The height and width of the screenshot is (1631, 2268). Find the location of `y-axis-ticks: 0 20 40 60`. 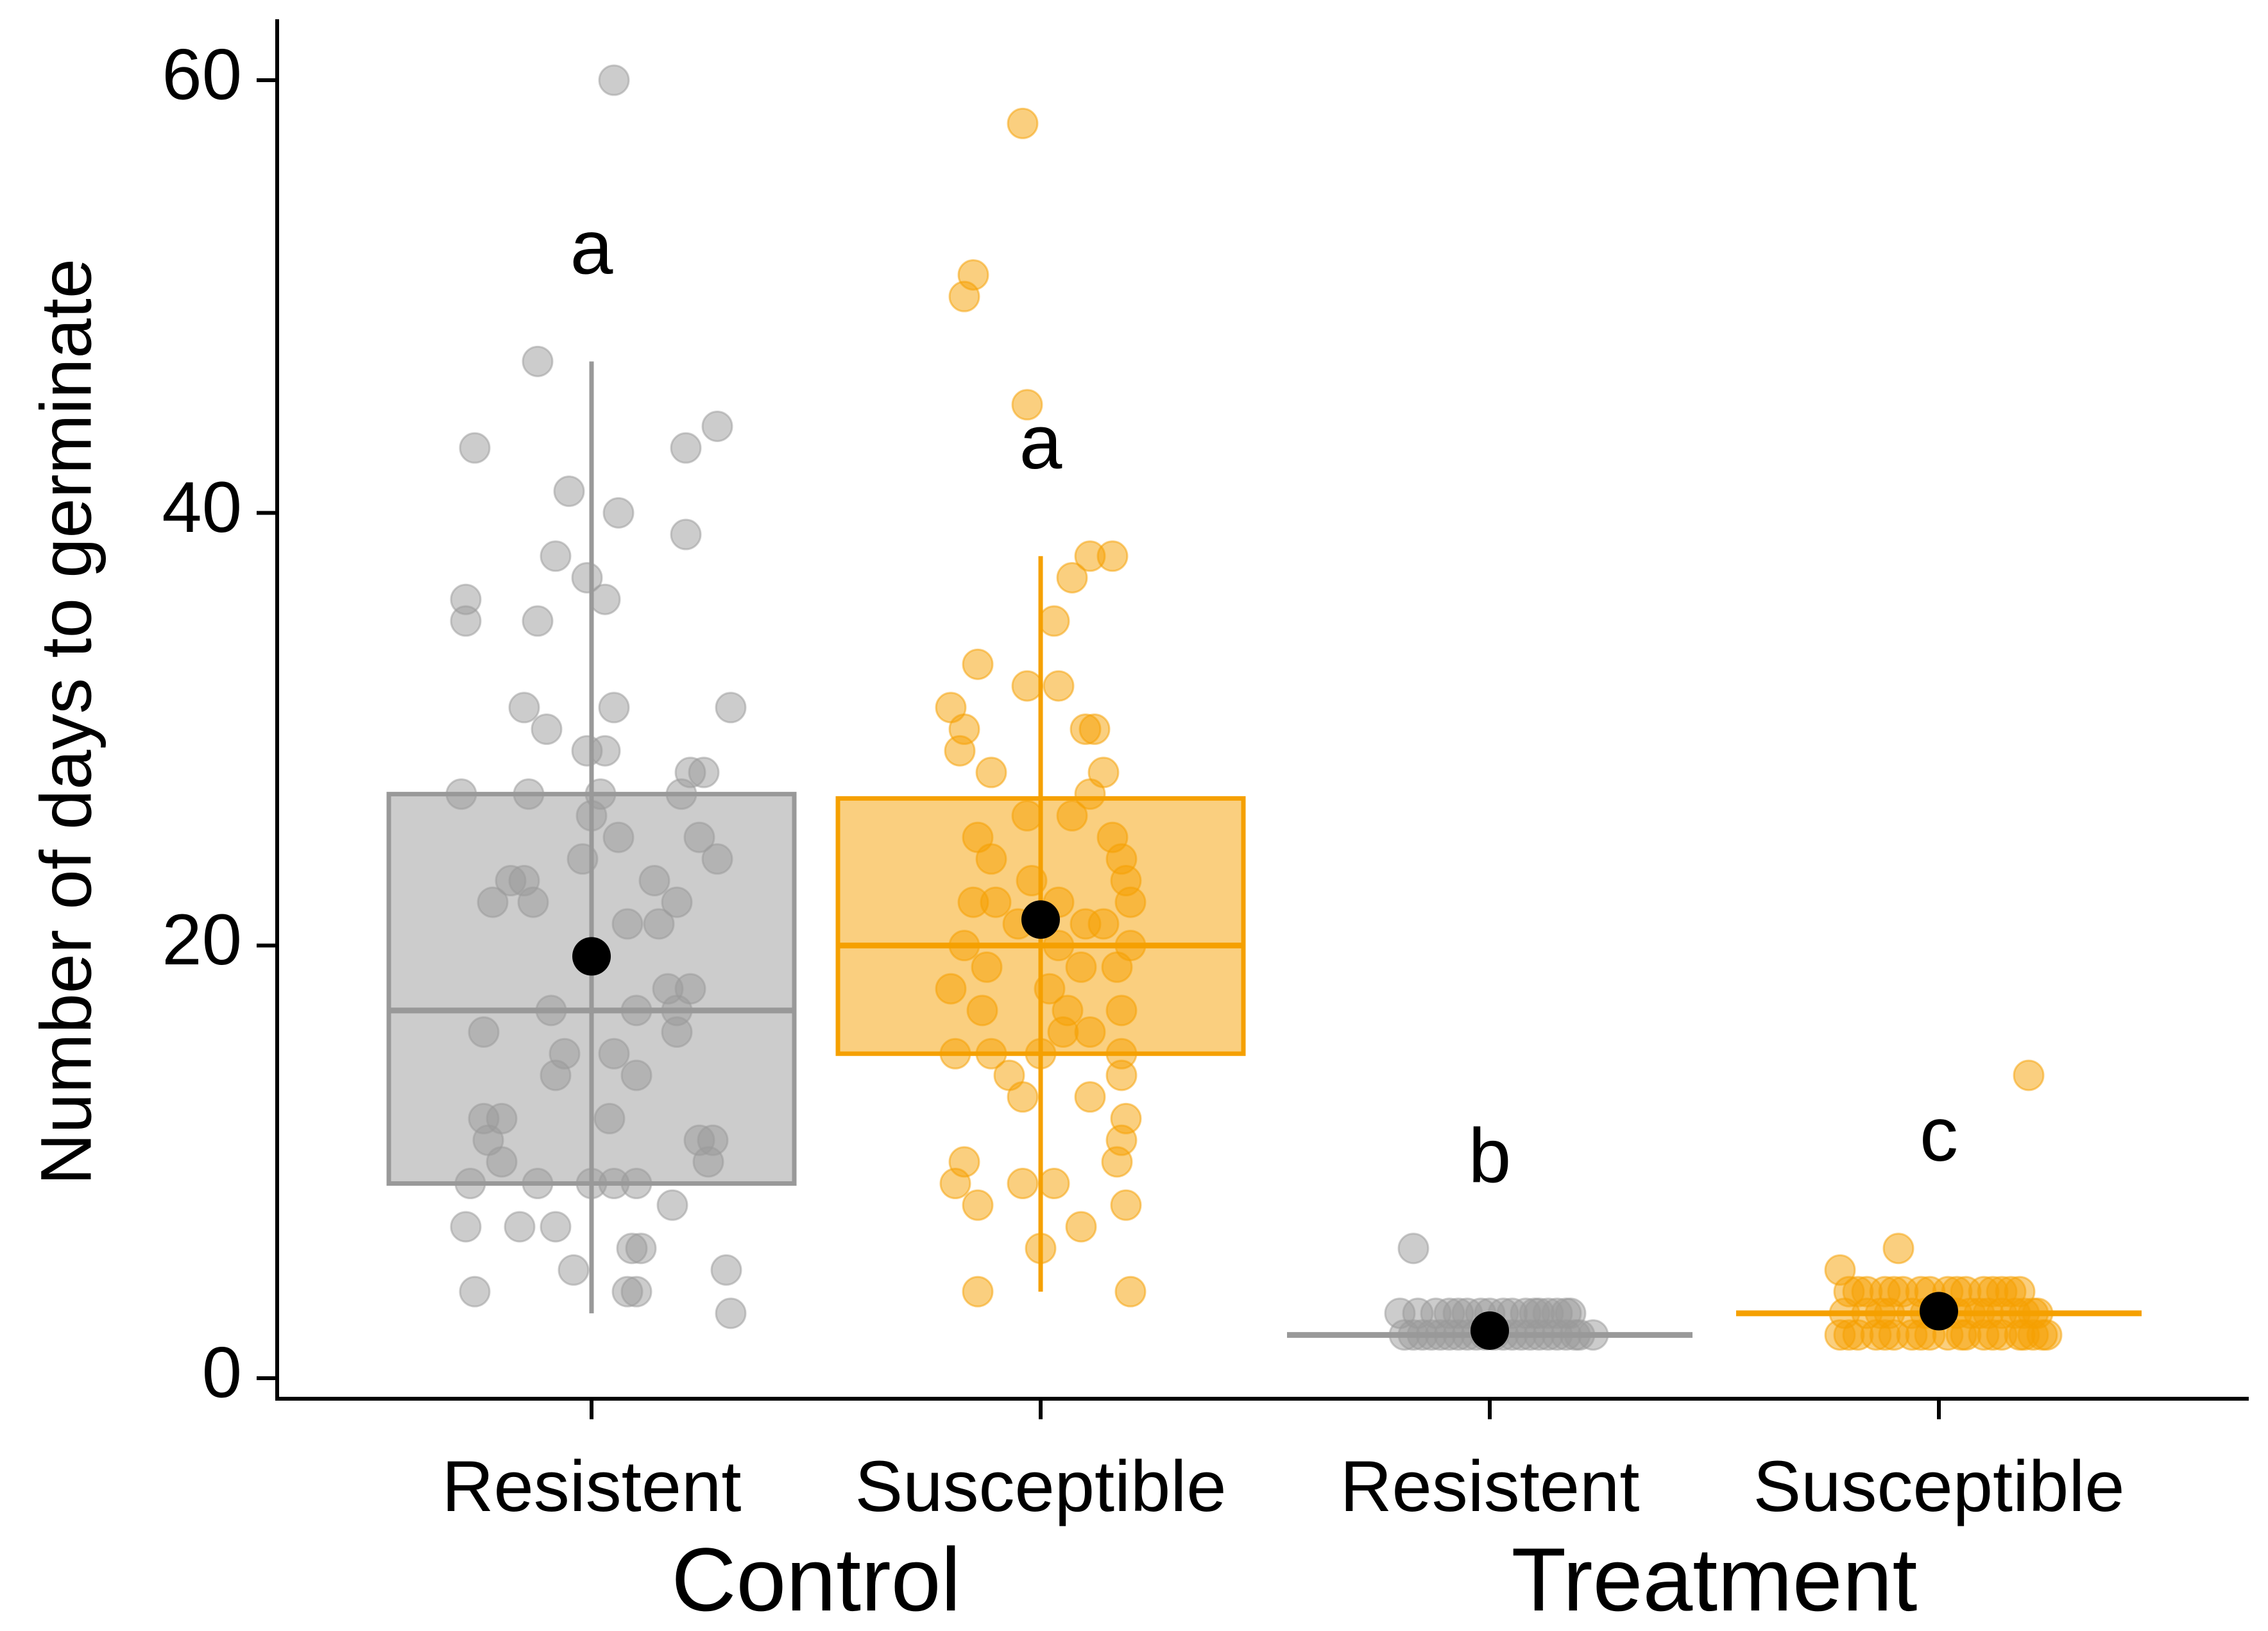

y-axis-ticks: 0 20 40 60 is located at coordinates (220, 724).